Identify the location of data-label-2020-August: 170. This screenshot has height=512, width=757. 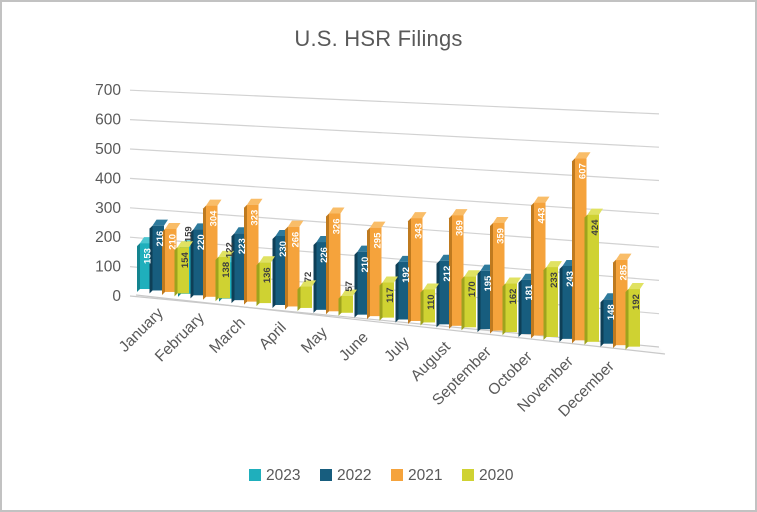
(472, 289).